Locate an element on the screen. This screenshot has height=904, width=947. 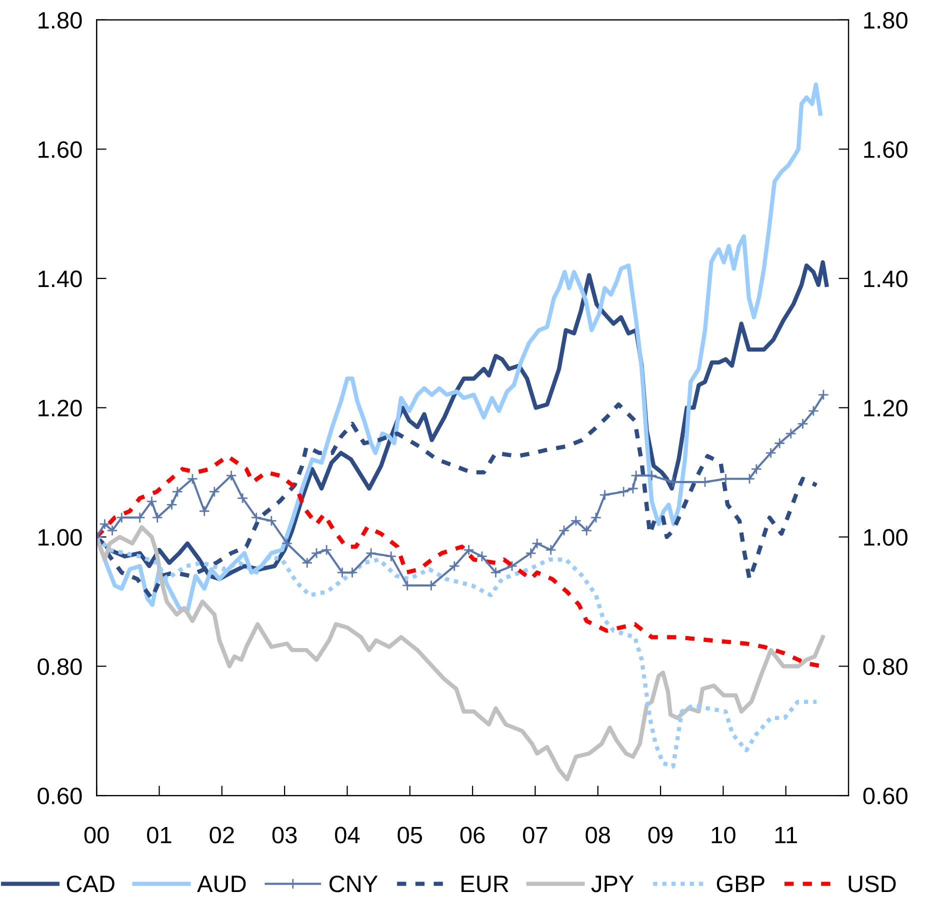
x-tick-label: 11 is located at coordinates (786, 835).